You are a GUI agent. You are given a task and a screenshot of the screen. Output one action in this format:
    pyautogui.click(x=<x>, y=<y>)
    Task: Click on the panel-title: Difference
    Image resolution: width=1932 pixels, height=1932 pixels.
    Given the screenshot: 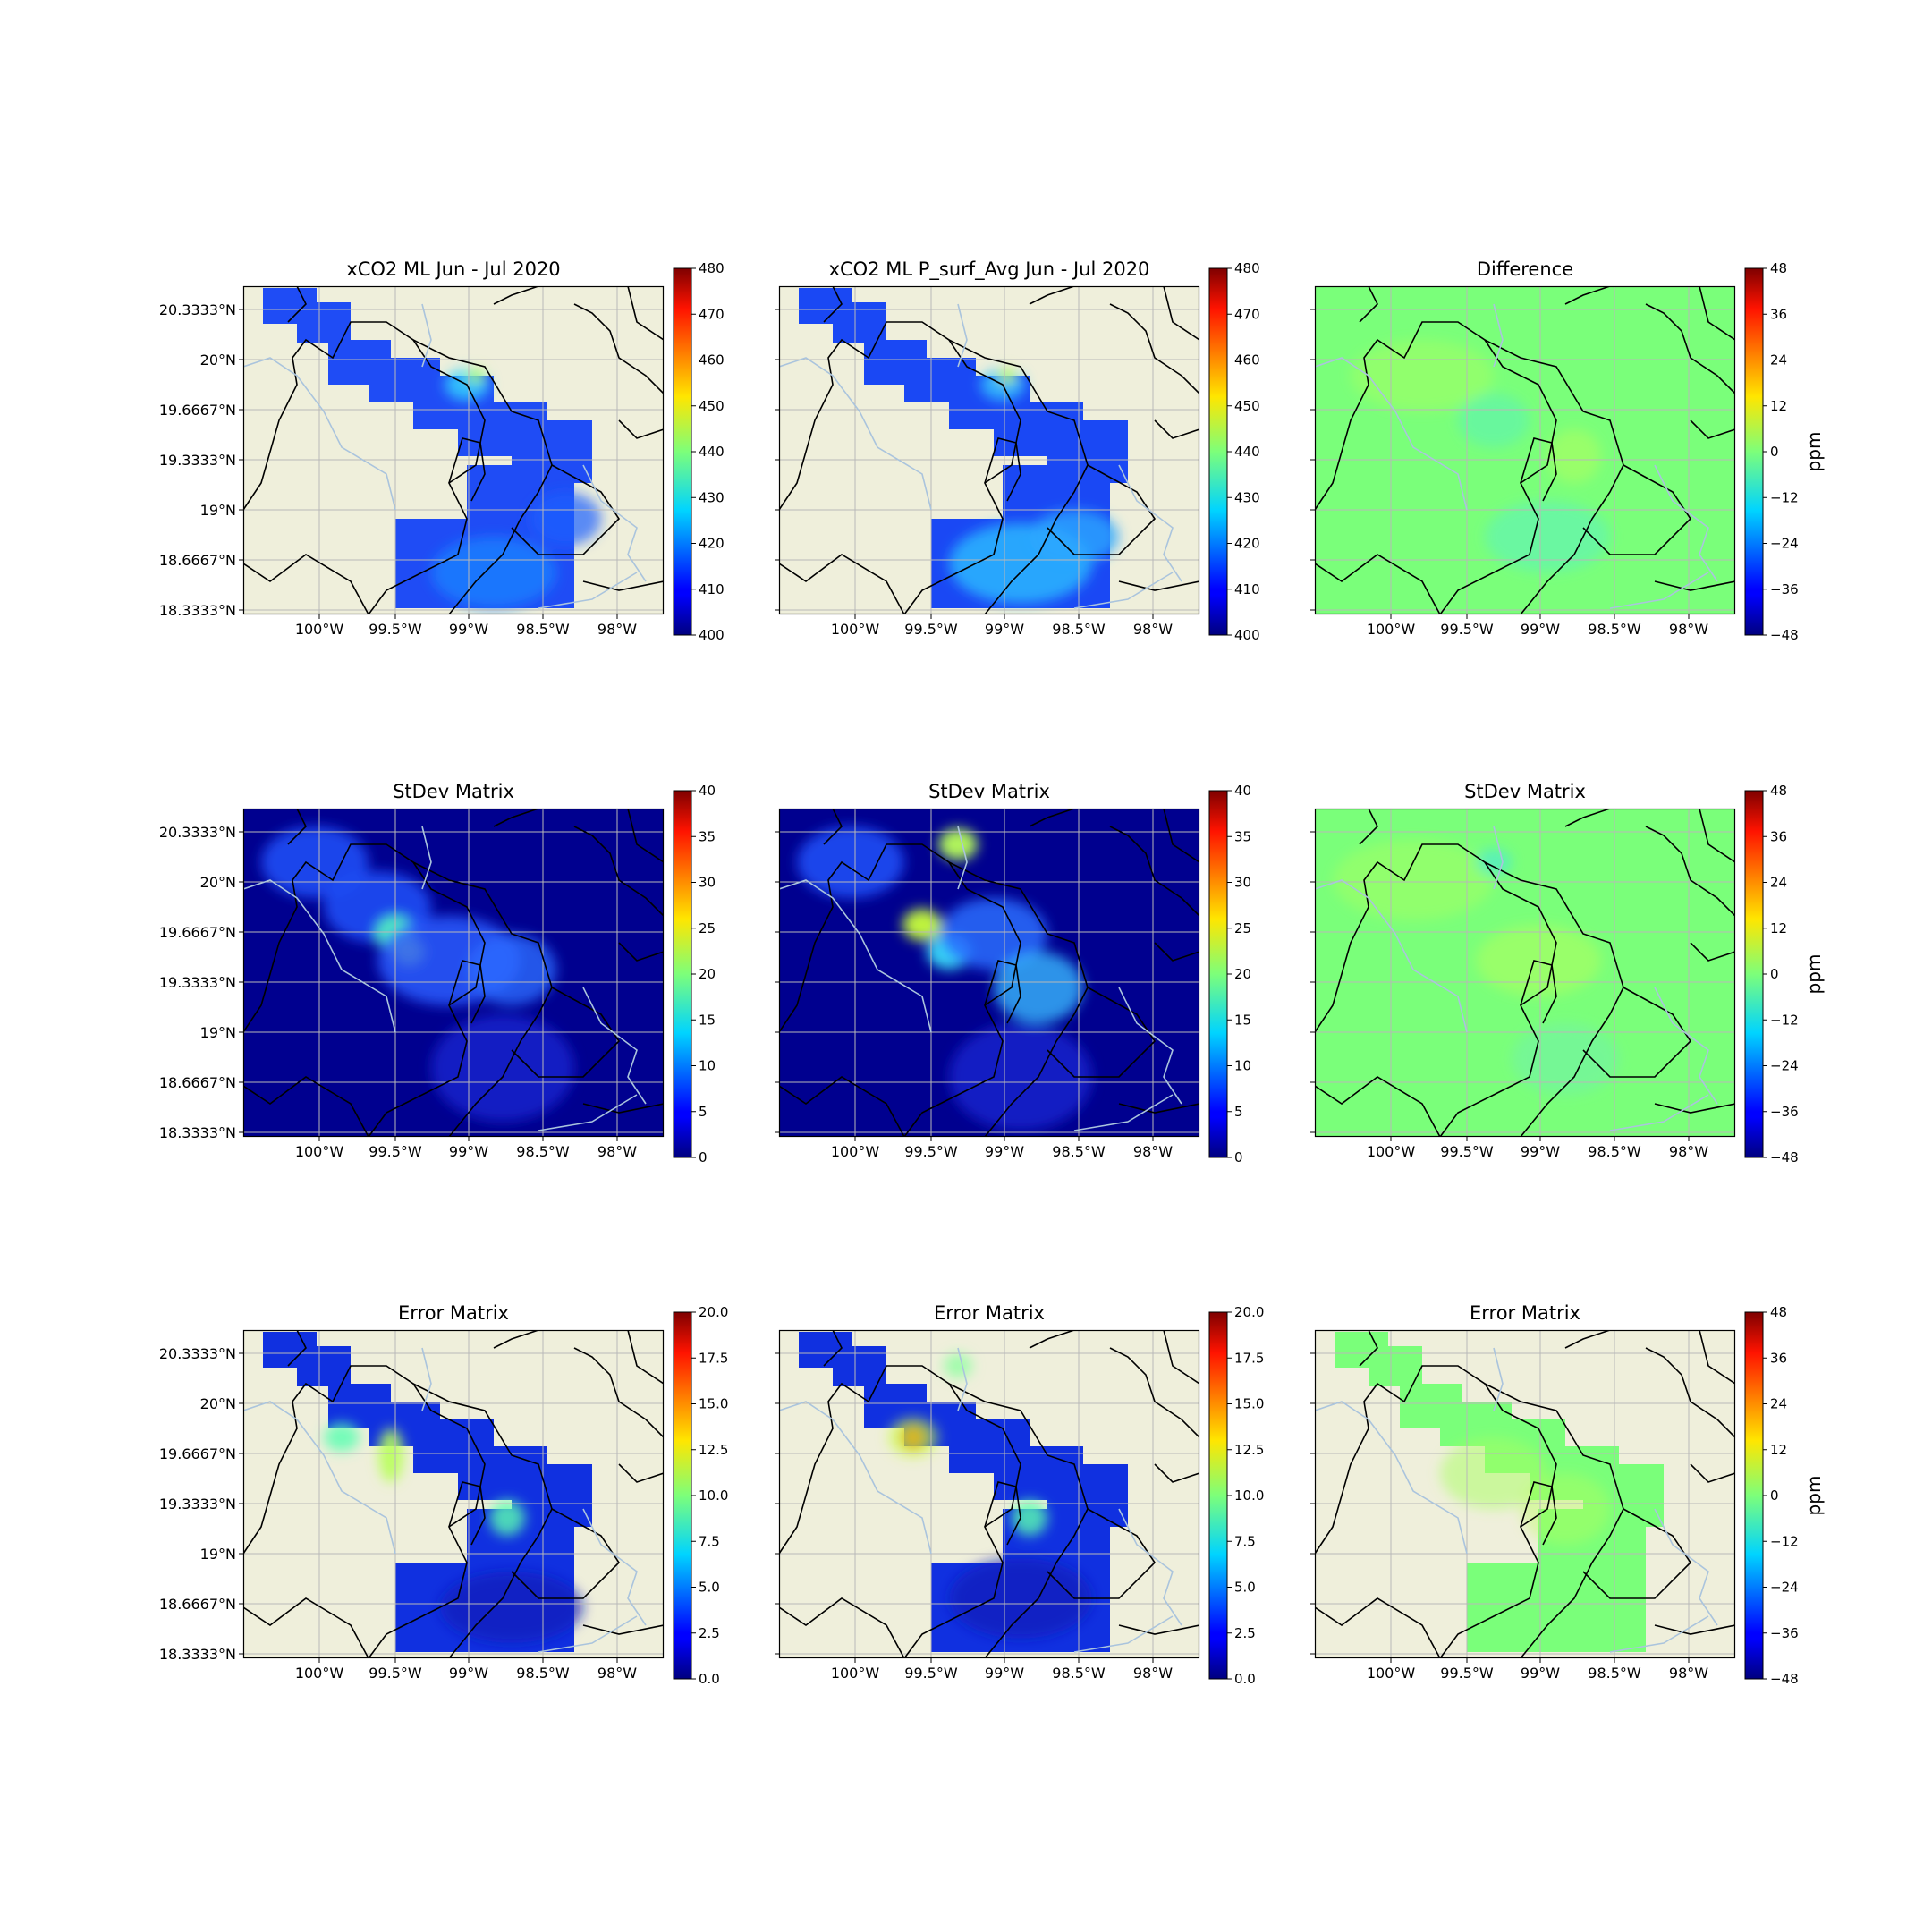 What is the action you would take?
    pyautogui.click(x=1525, y=269)
    